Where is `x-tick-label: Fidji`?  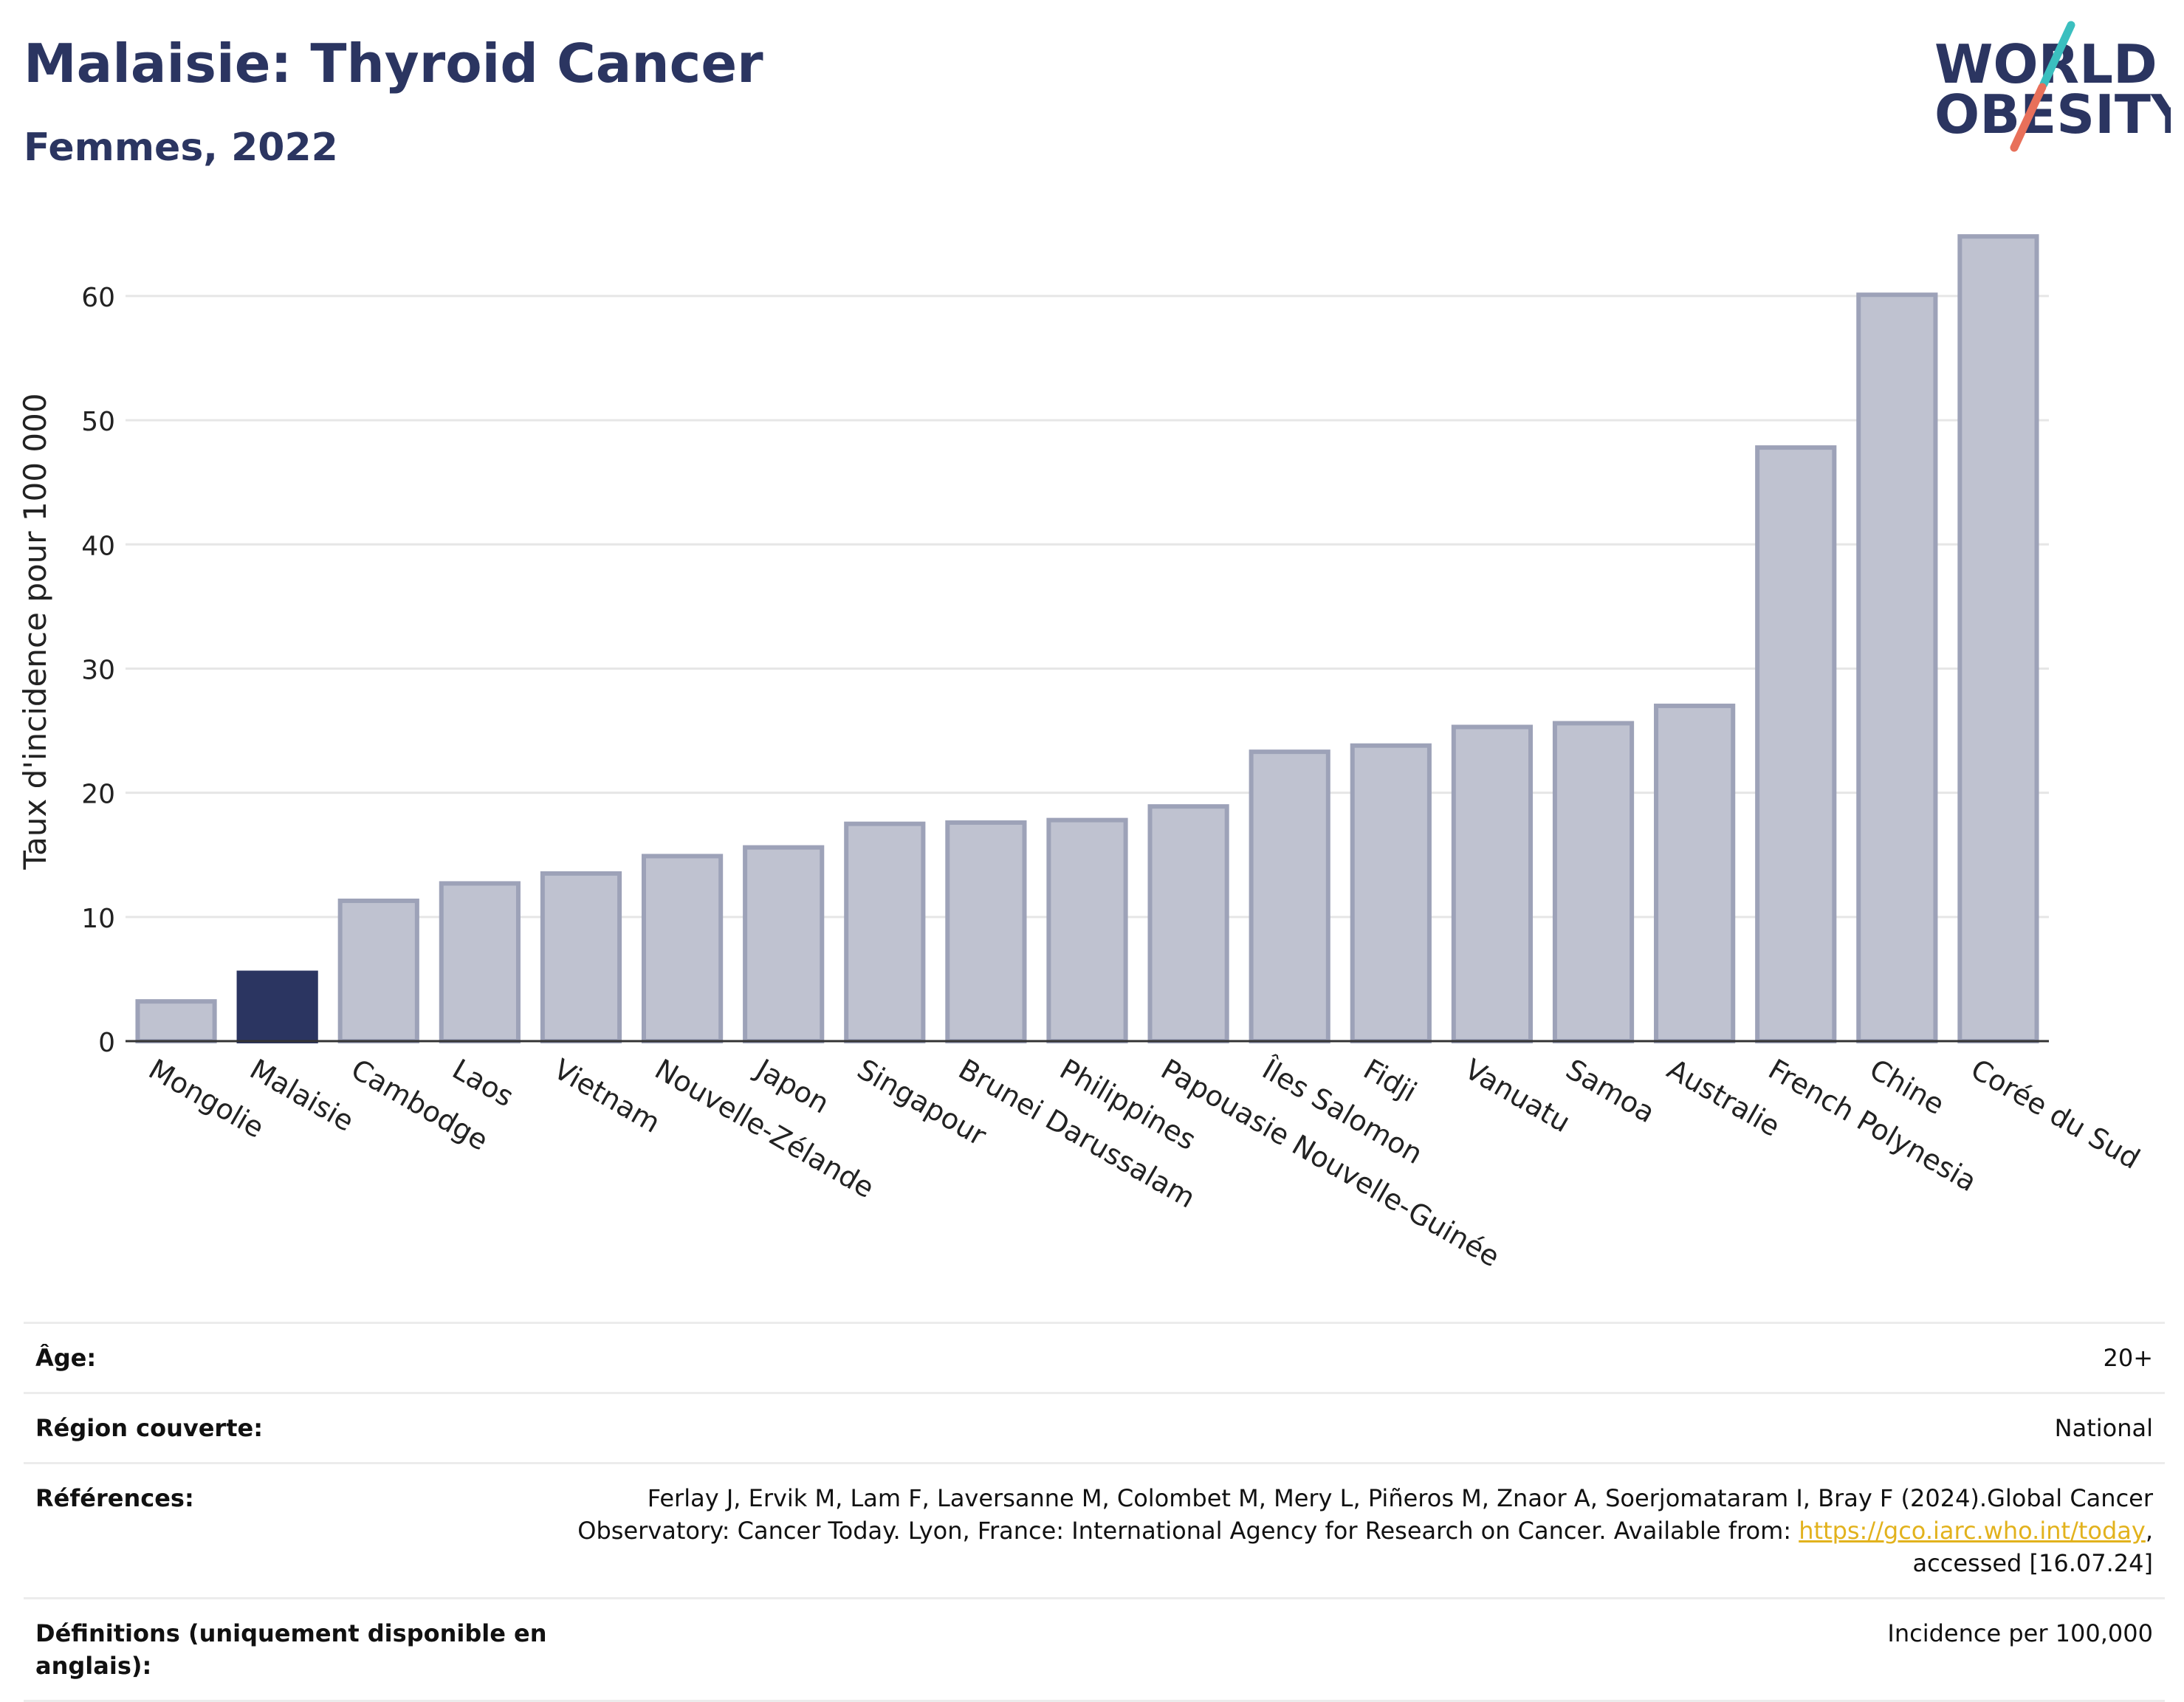
x-tick-label: Fidji is located at coordinates (1390, 1081).